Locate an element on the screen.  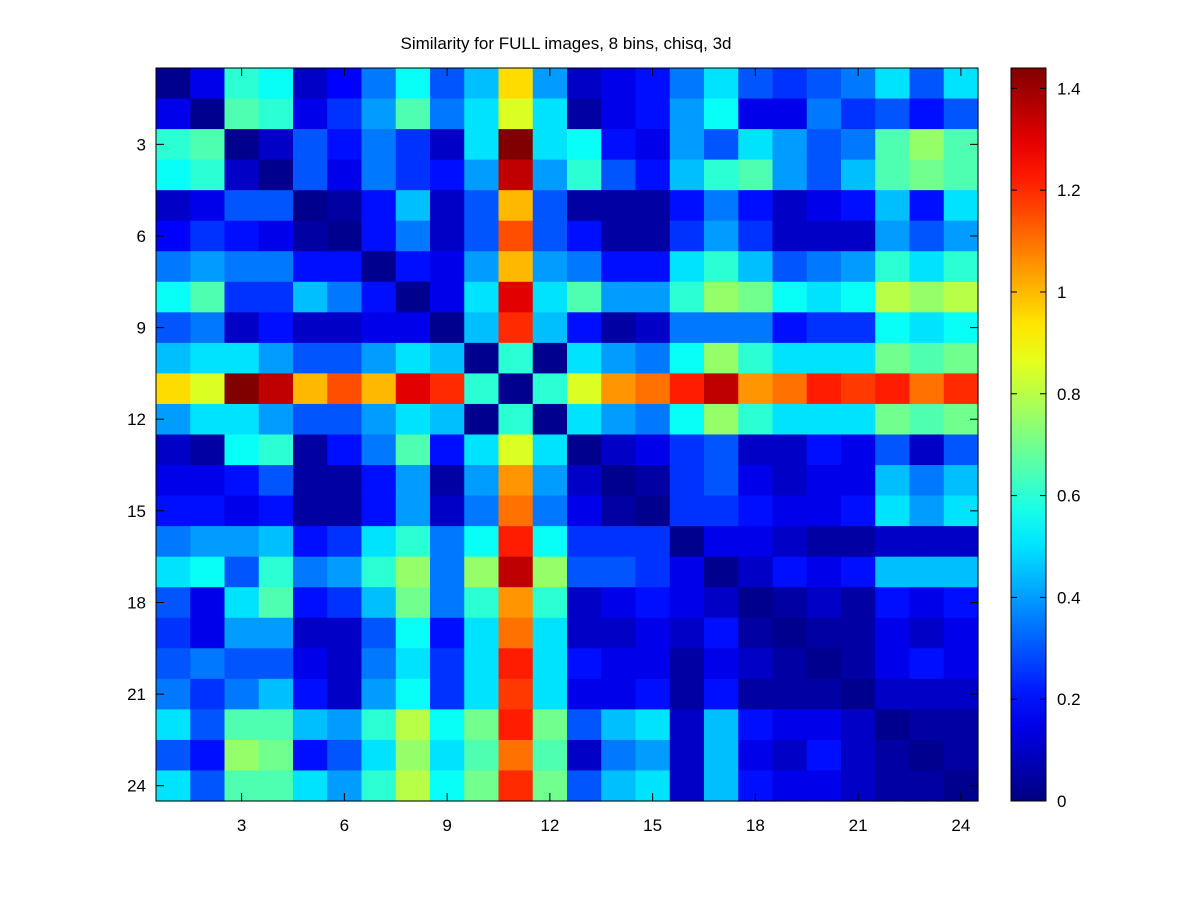
y-tick-label: 18 is located at coordinates (136, 602).